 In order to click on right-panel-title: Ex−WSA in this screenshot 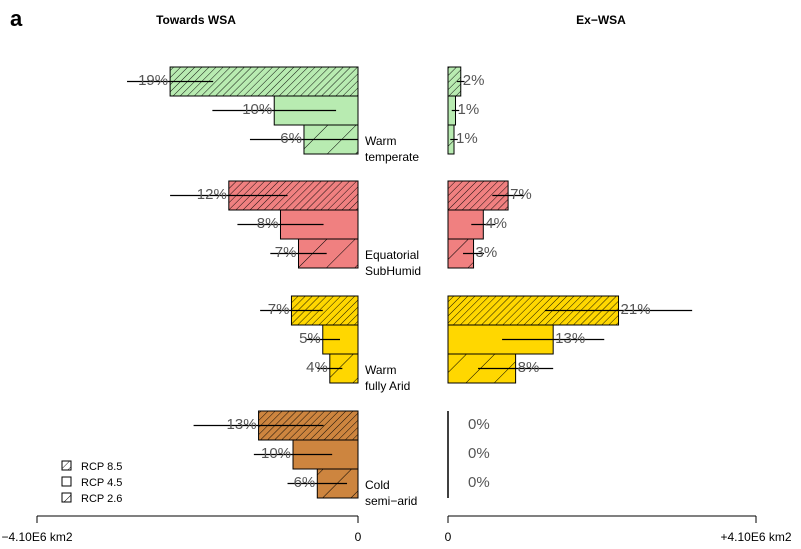, I will do `click(601, 20)`.